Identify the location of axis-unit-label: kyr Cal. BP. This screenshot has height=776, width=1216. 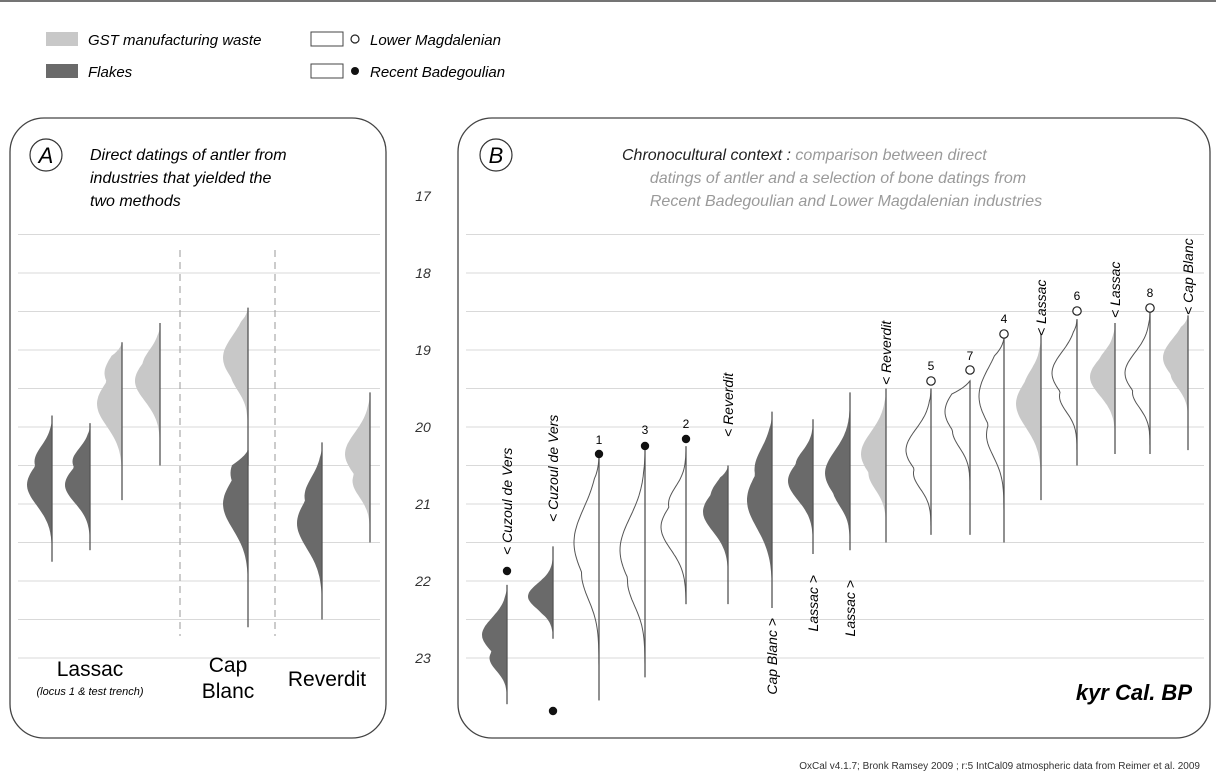
(1134, 692).